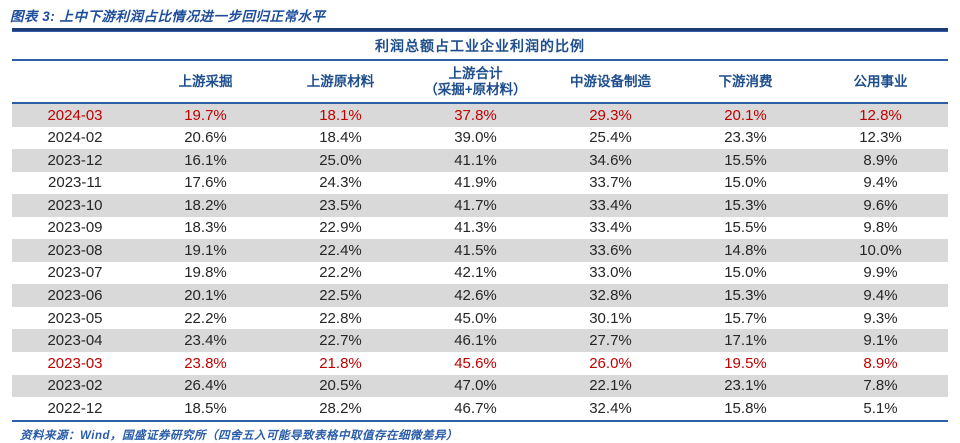  What do you see at coordinates (745, 81) in the screenshot?
I see `column-header: 下游消费` at bounding box center [745, 81].